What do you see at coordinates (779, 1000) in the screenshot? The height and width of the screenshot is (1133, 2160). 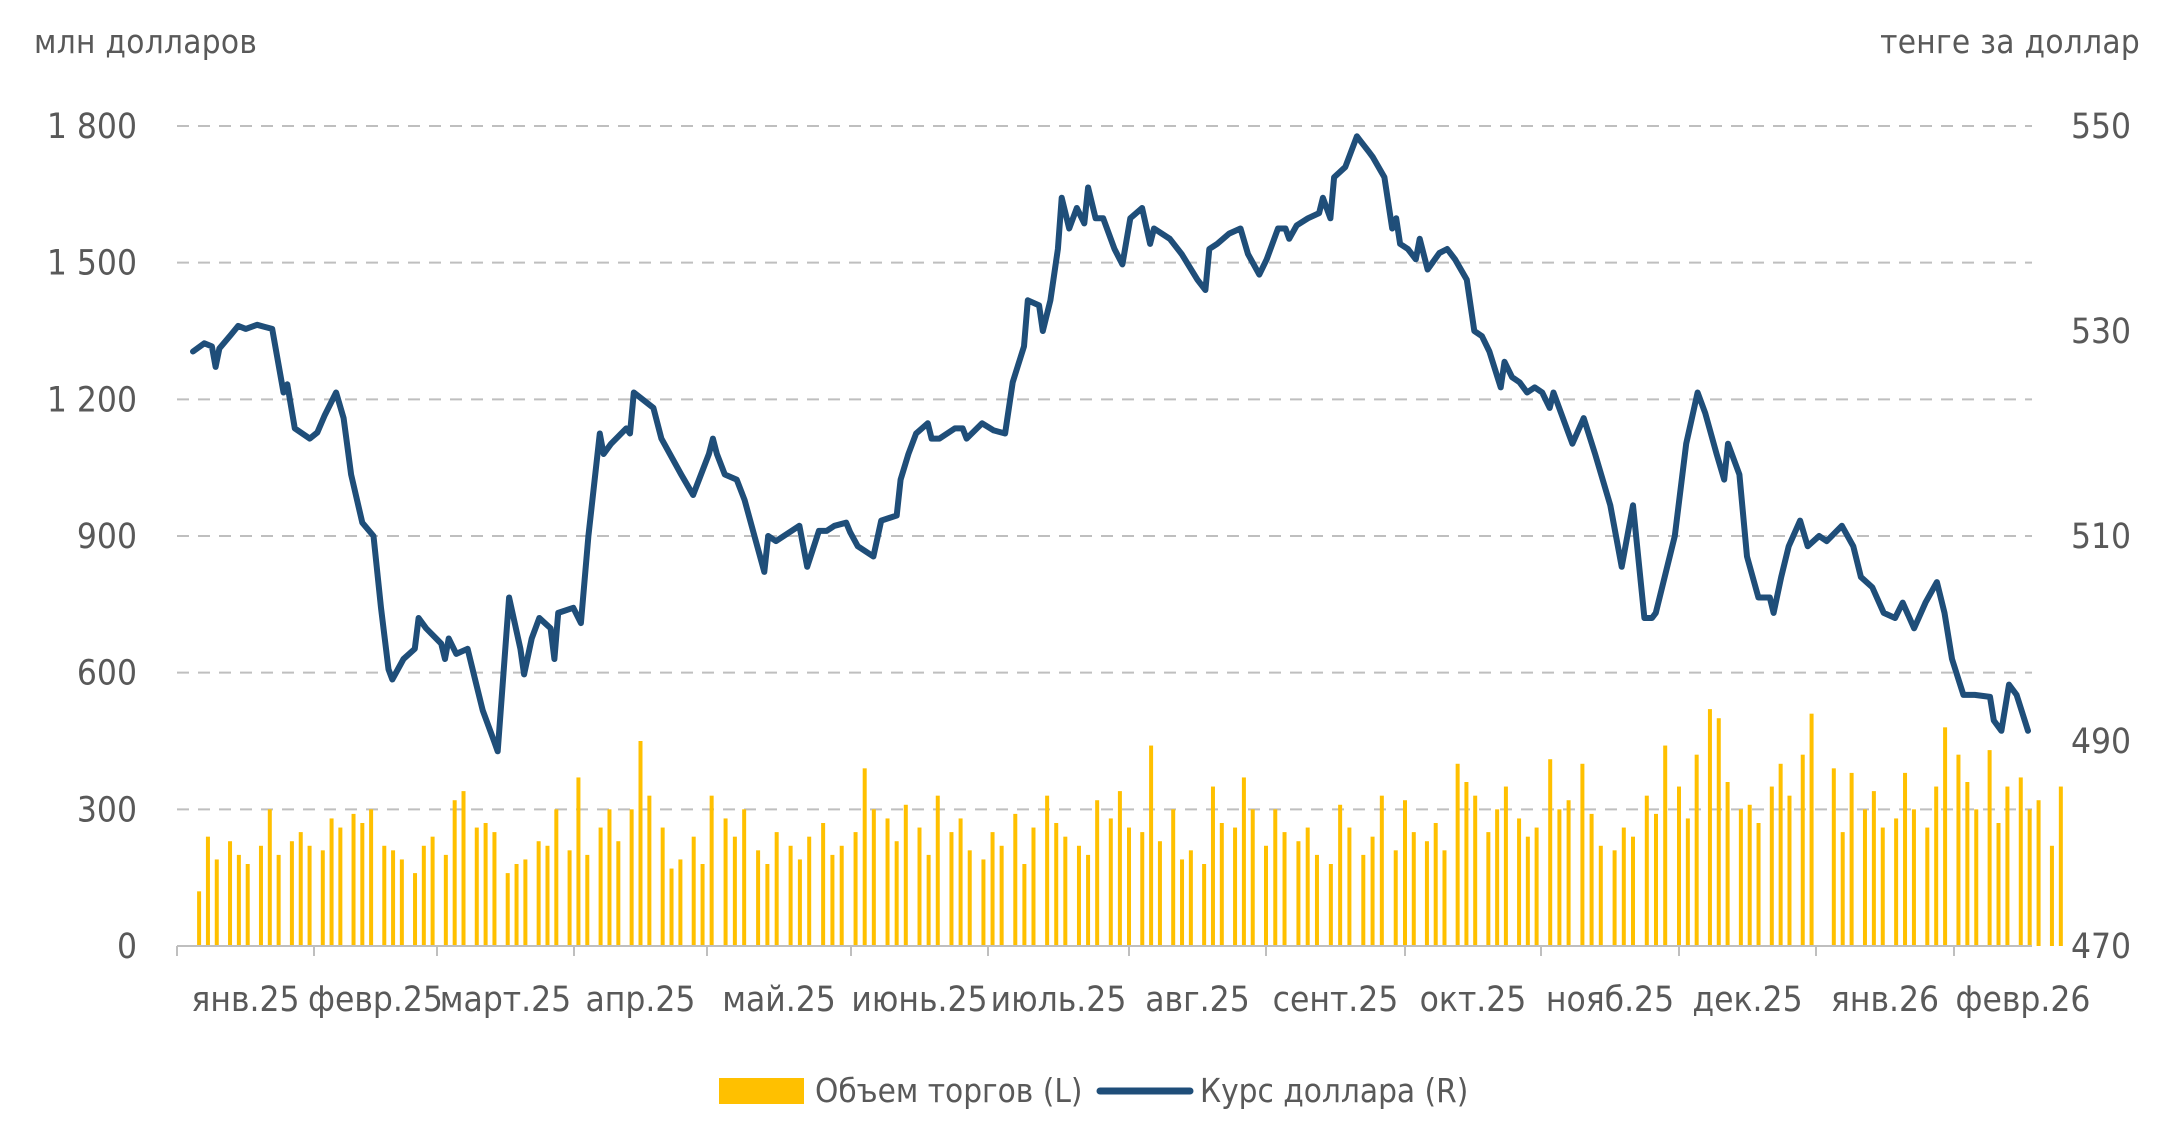 I see `x-tick-label: май.25` at bounding box center [779, 1000].